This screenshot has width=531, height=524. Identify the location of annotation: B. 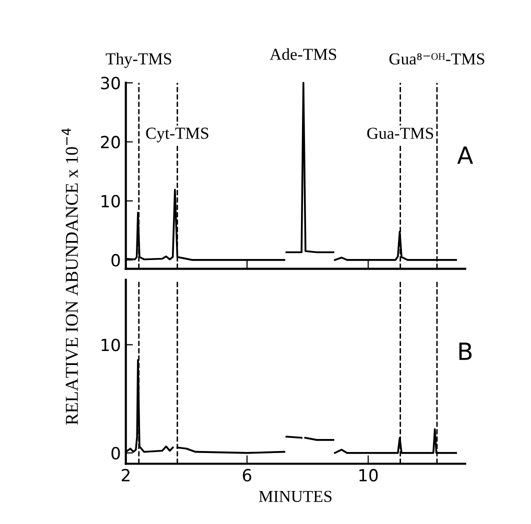
(465, 351).